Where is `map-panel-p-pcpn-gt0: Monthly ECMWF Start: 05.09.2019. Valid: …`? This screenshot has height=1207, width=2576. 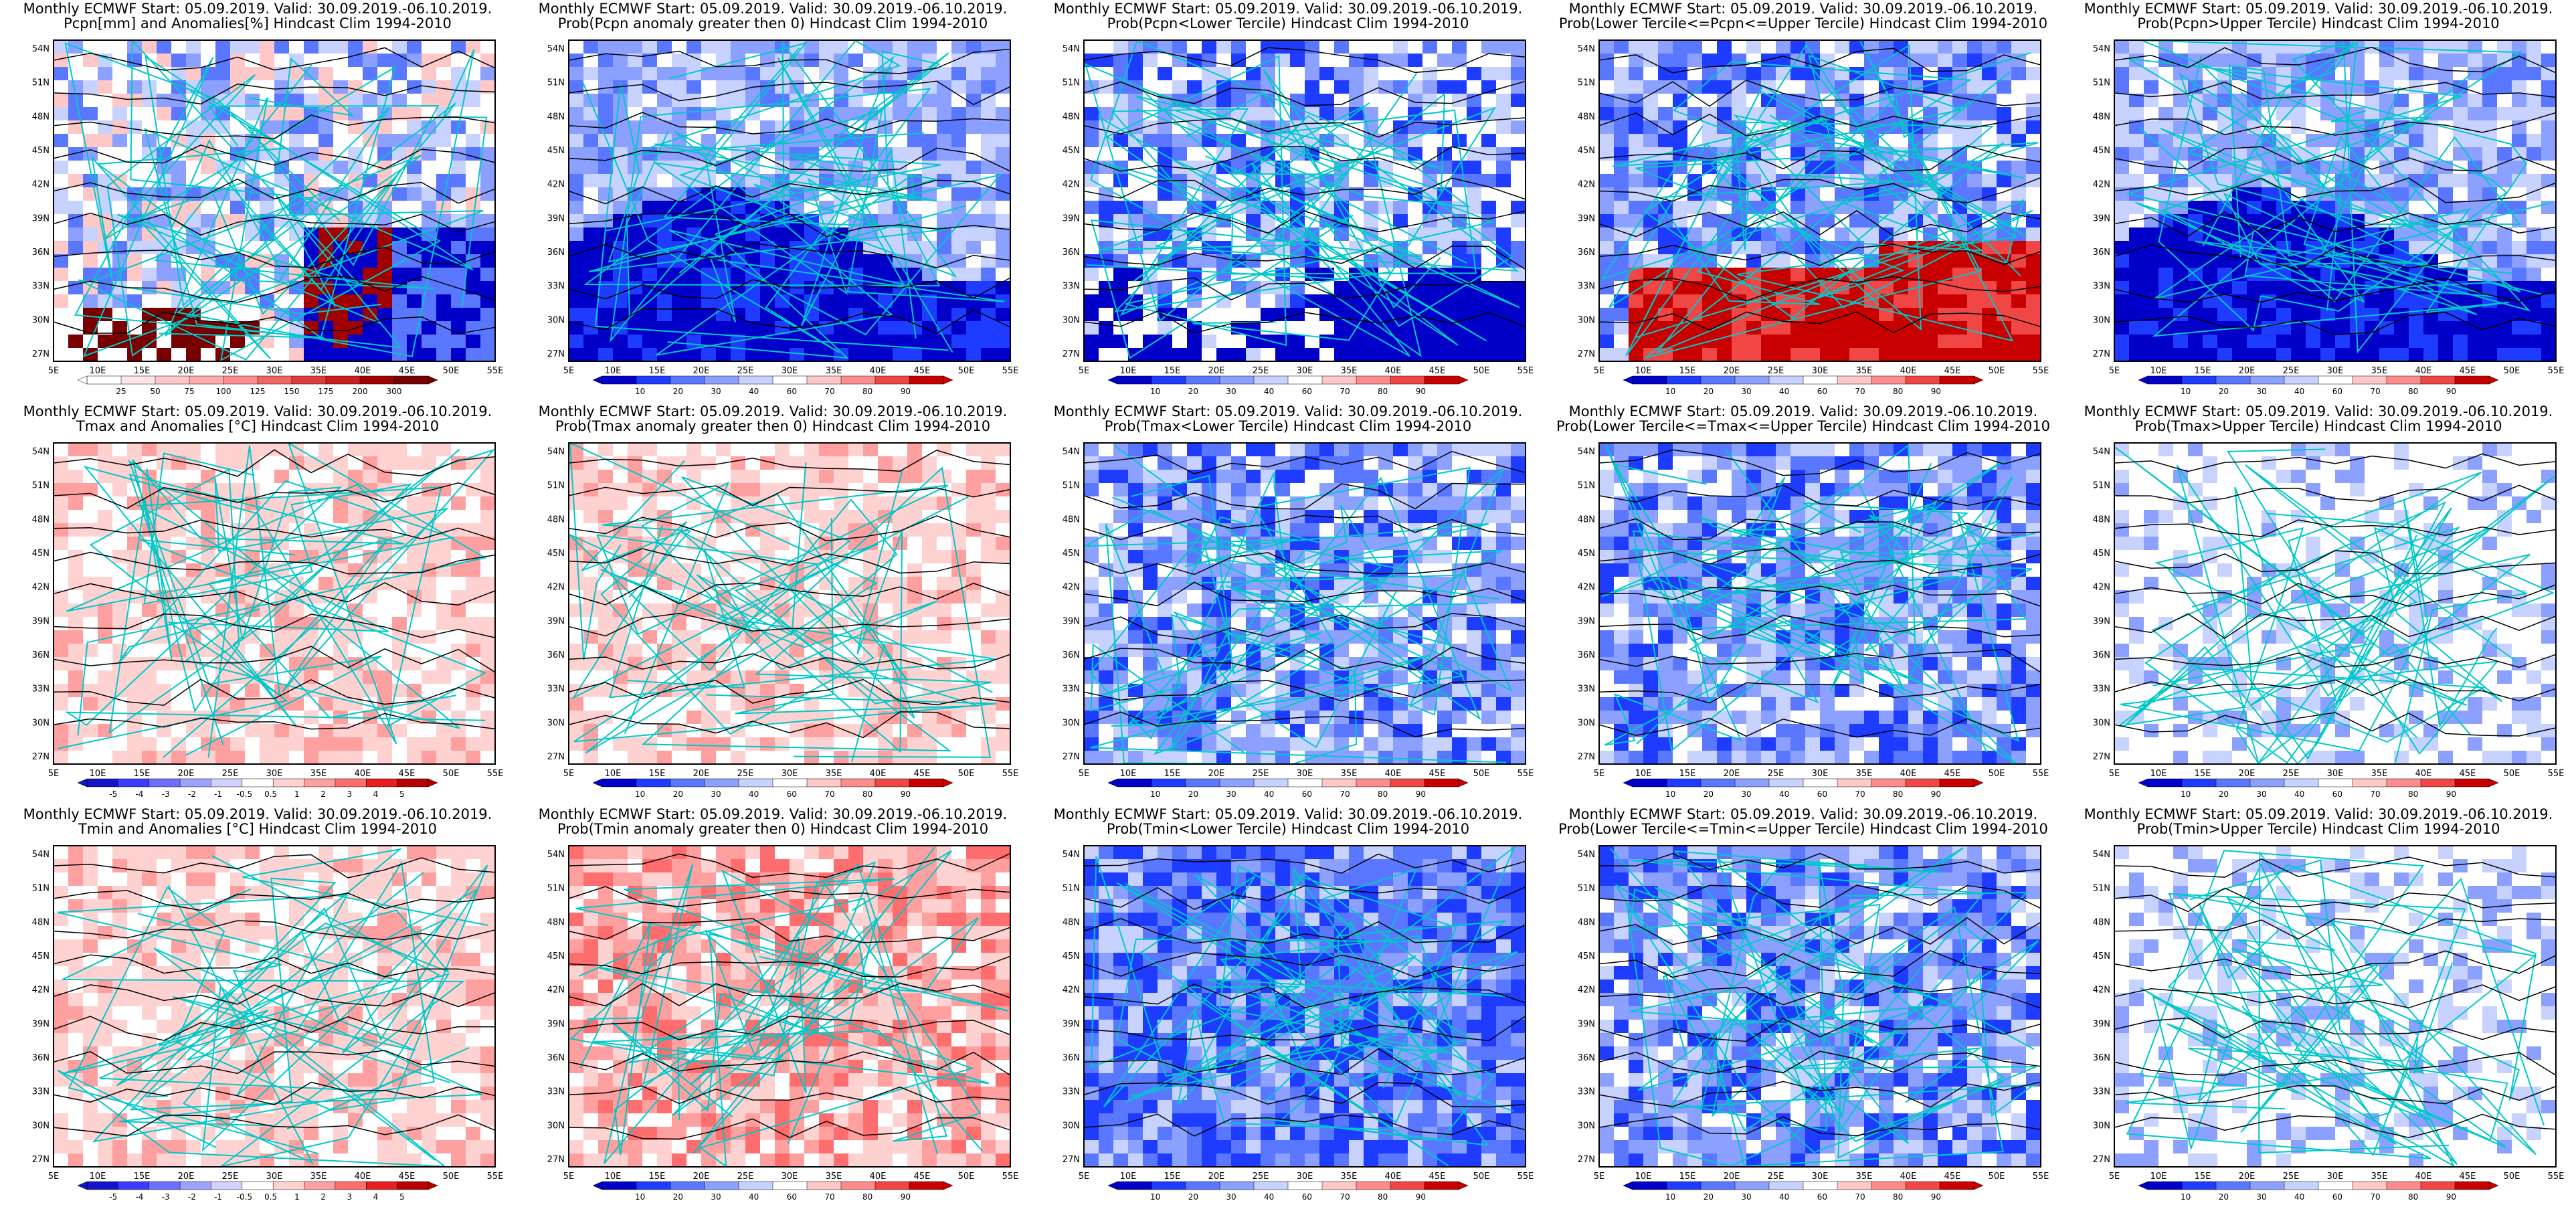 map-panel-p-pcpn-gt0: Monthly ECMWF Start: 05.09.2019. Valid: … is located at coordinates (773, 201).